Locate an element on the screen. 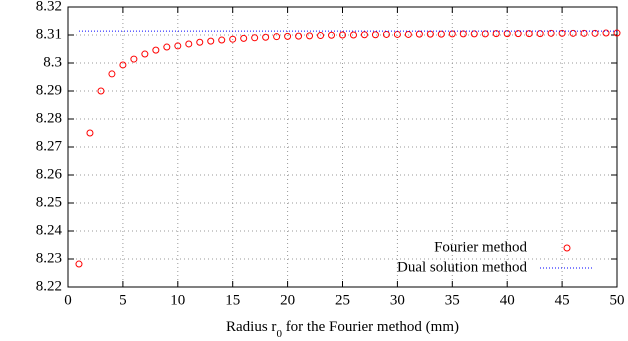 The width and height of the screenshot is (628, 341). y-tick-label: 8.3 is located at coordinates (52, 62).